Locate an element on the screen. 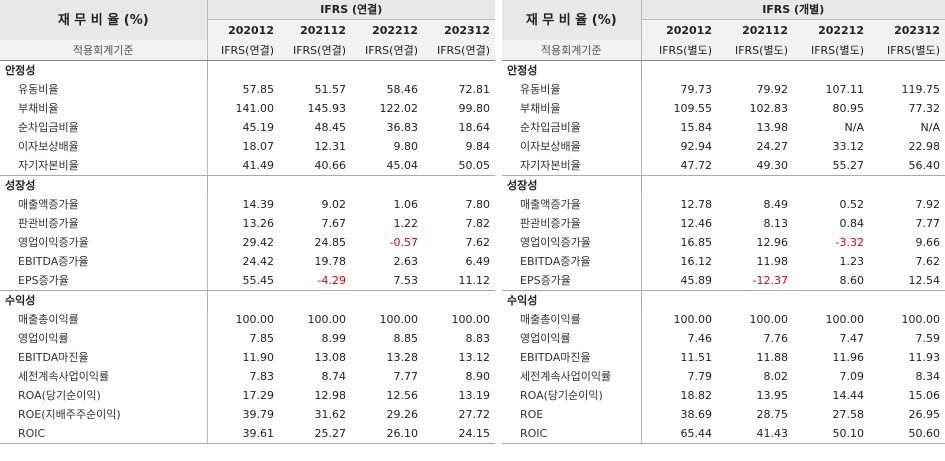 The width and height of the screenshot is (945, 461). value-cell: 22.98 is located at coordinates (924, 146).